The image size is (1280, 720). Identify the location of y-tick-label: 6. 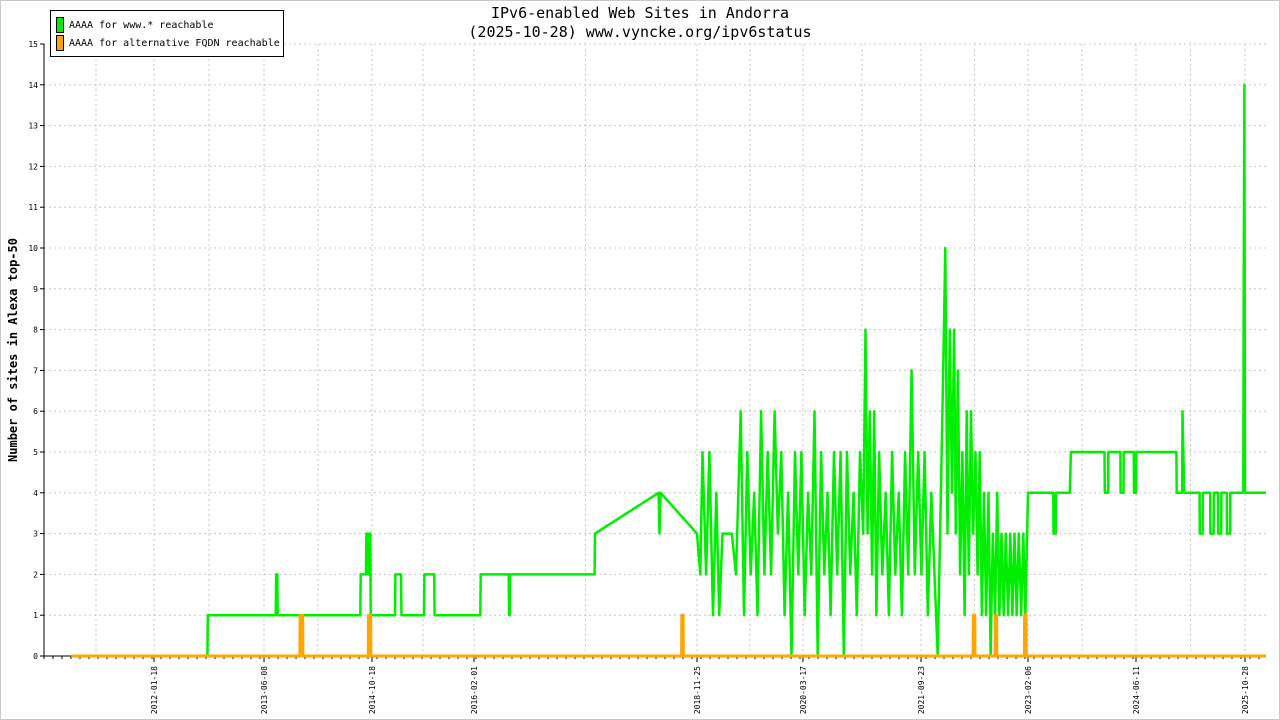
(35, 411).